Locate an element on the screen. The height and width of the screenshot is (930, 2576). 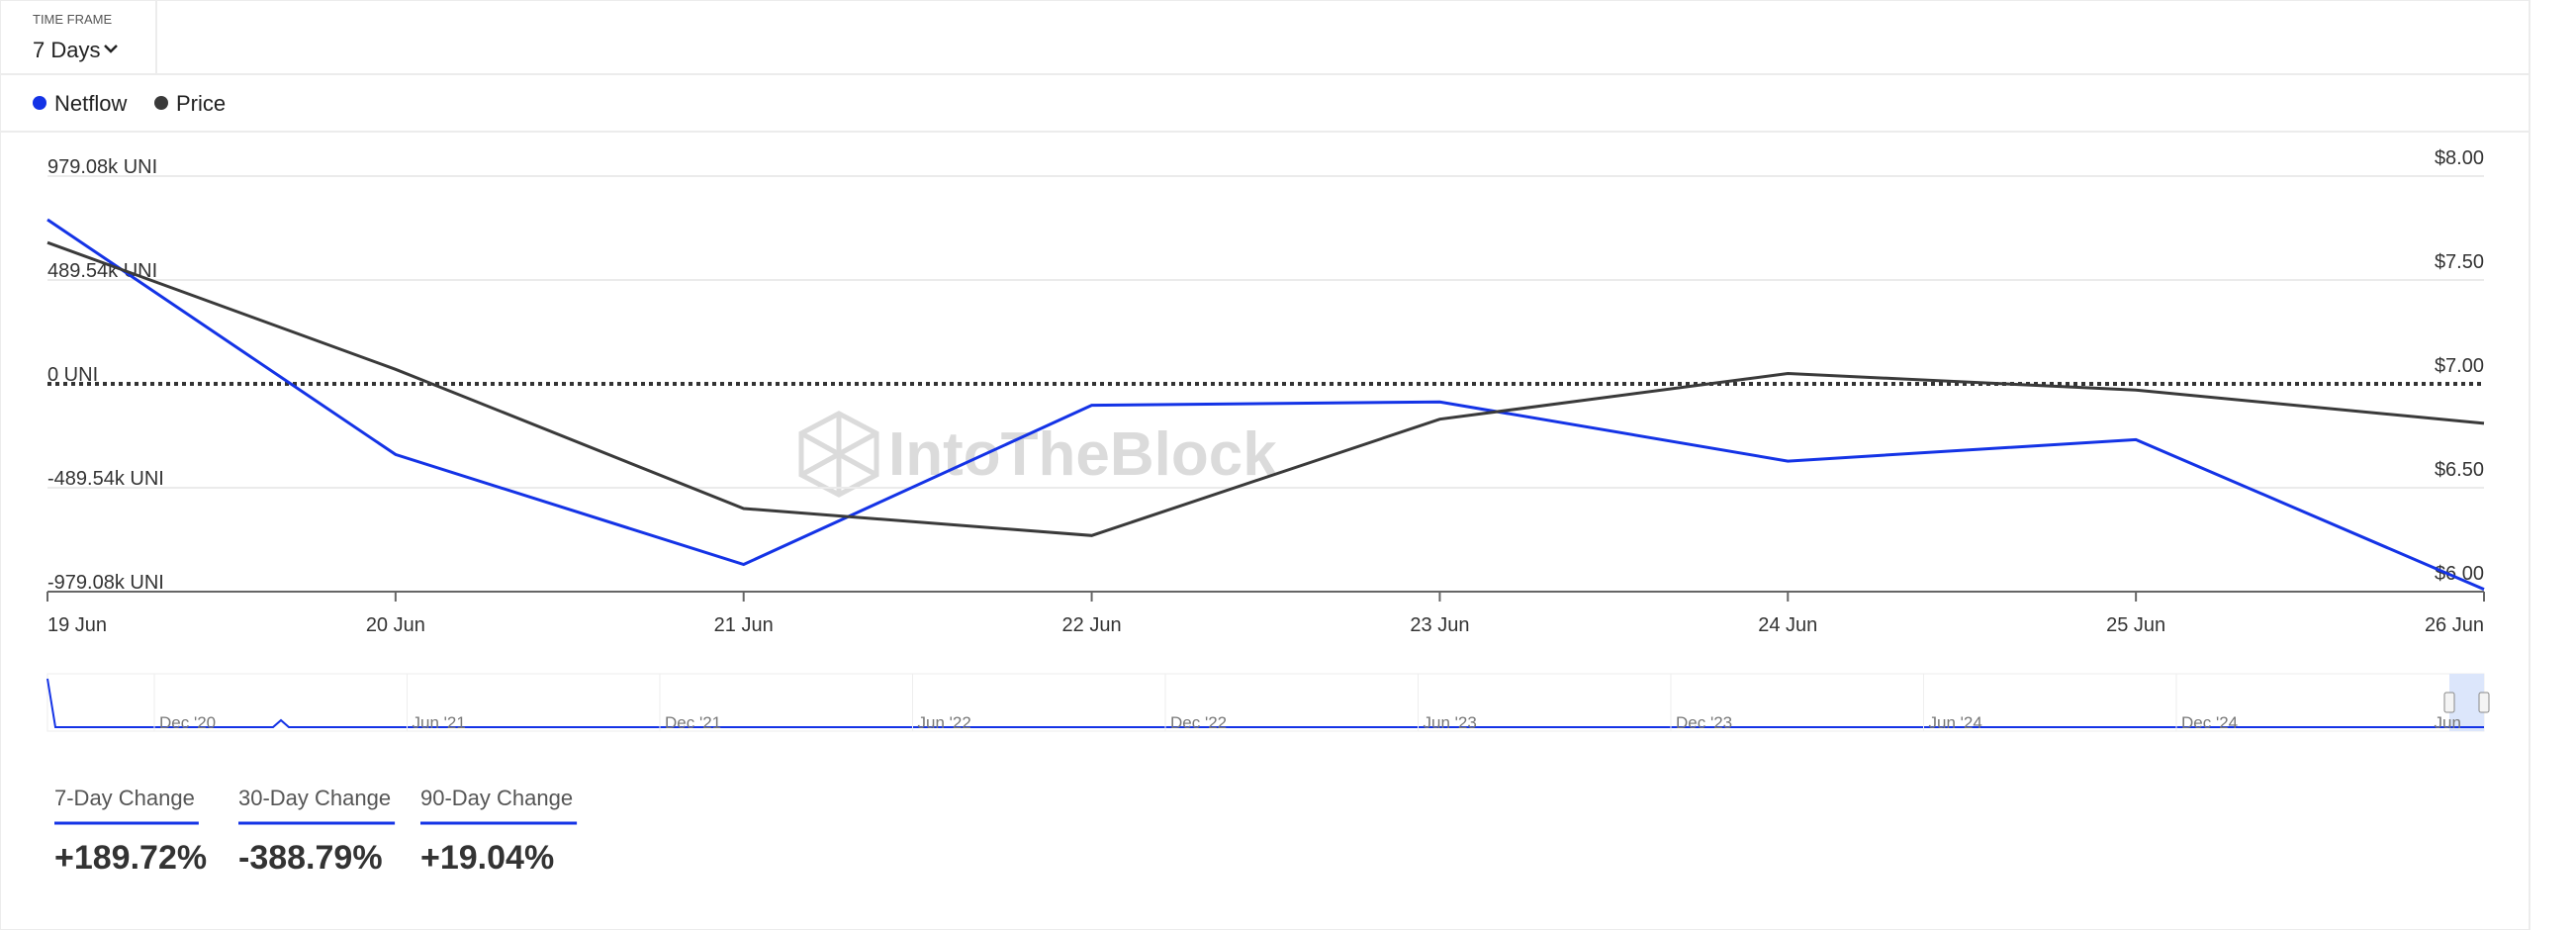
watermark-text: IntoTheBlock is located at coordinates (1083, 454).